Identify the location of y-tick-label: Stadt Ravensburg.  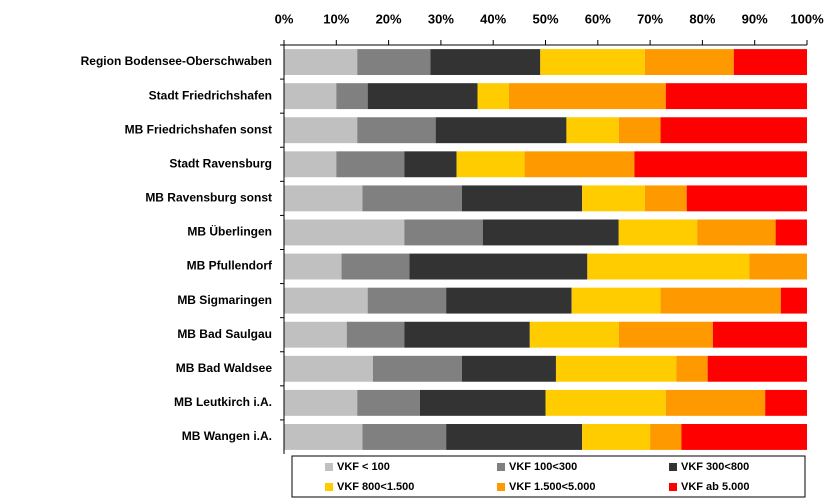
(220, 163).